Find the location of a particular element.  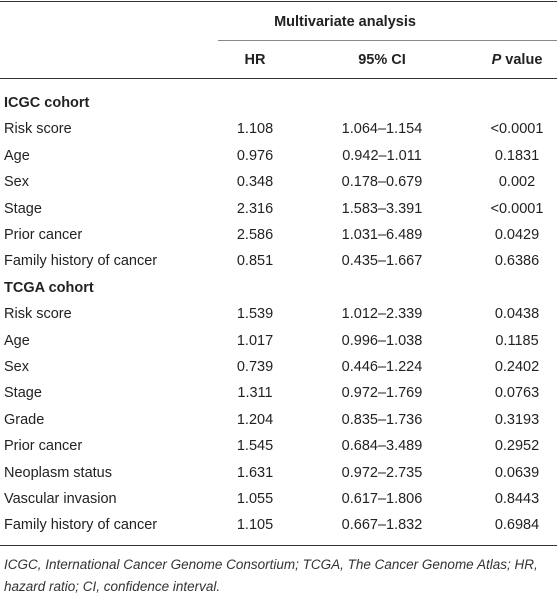

column-header-rest: value is located at coordinates (524, 60).